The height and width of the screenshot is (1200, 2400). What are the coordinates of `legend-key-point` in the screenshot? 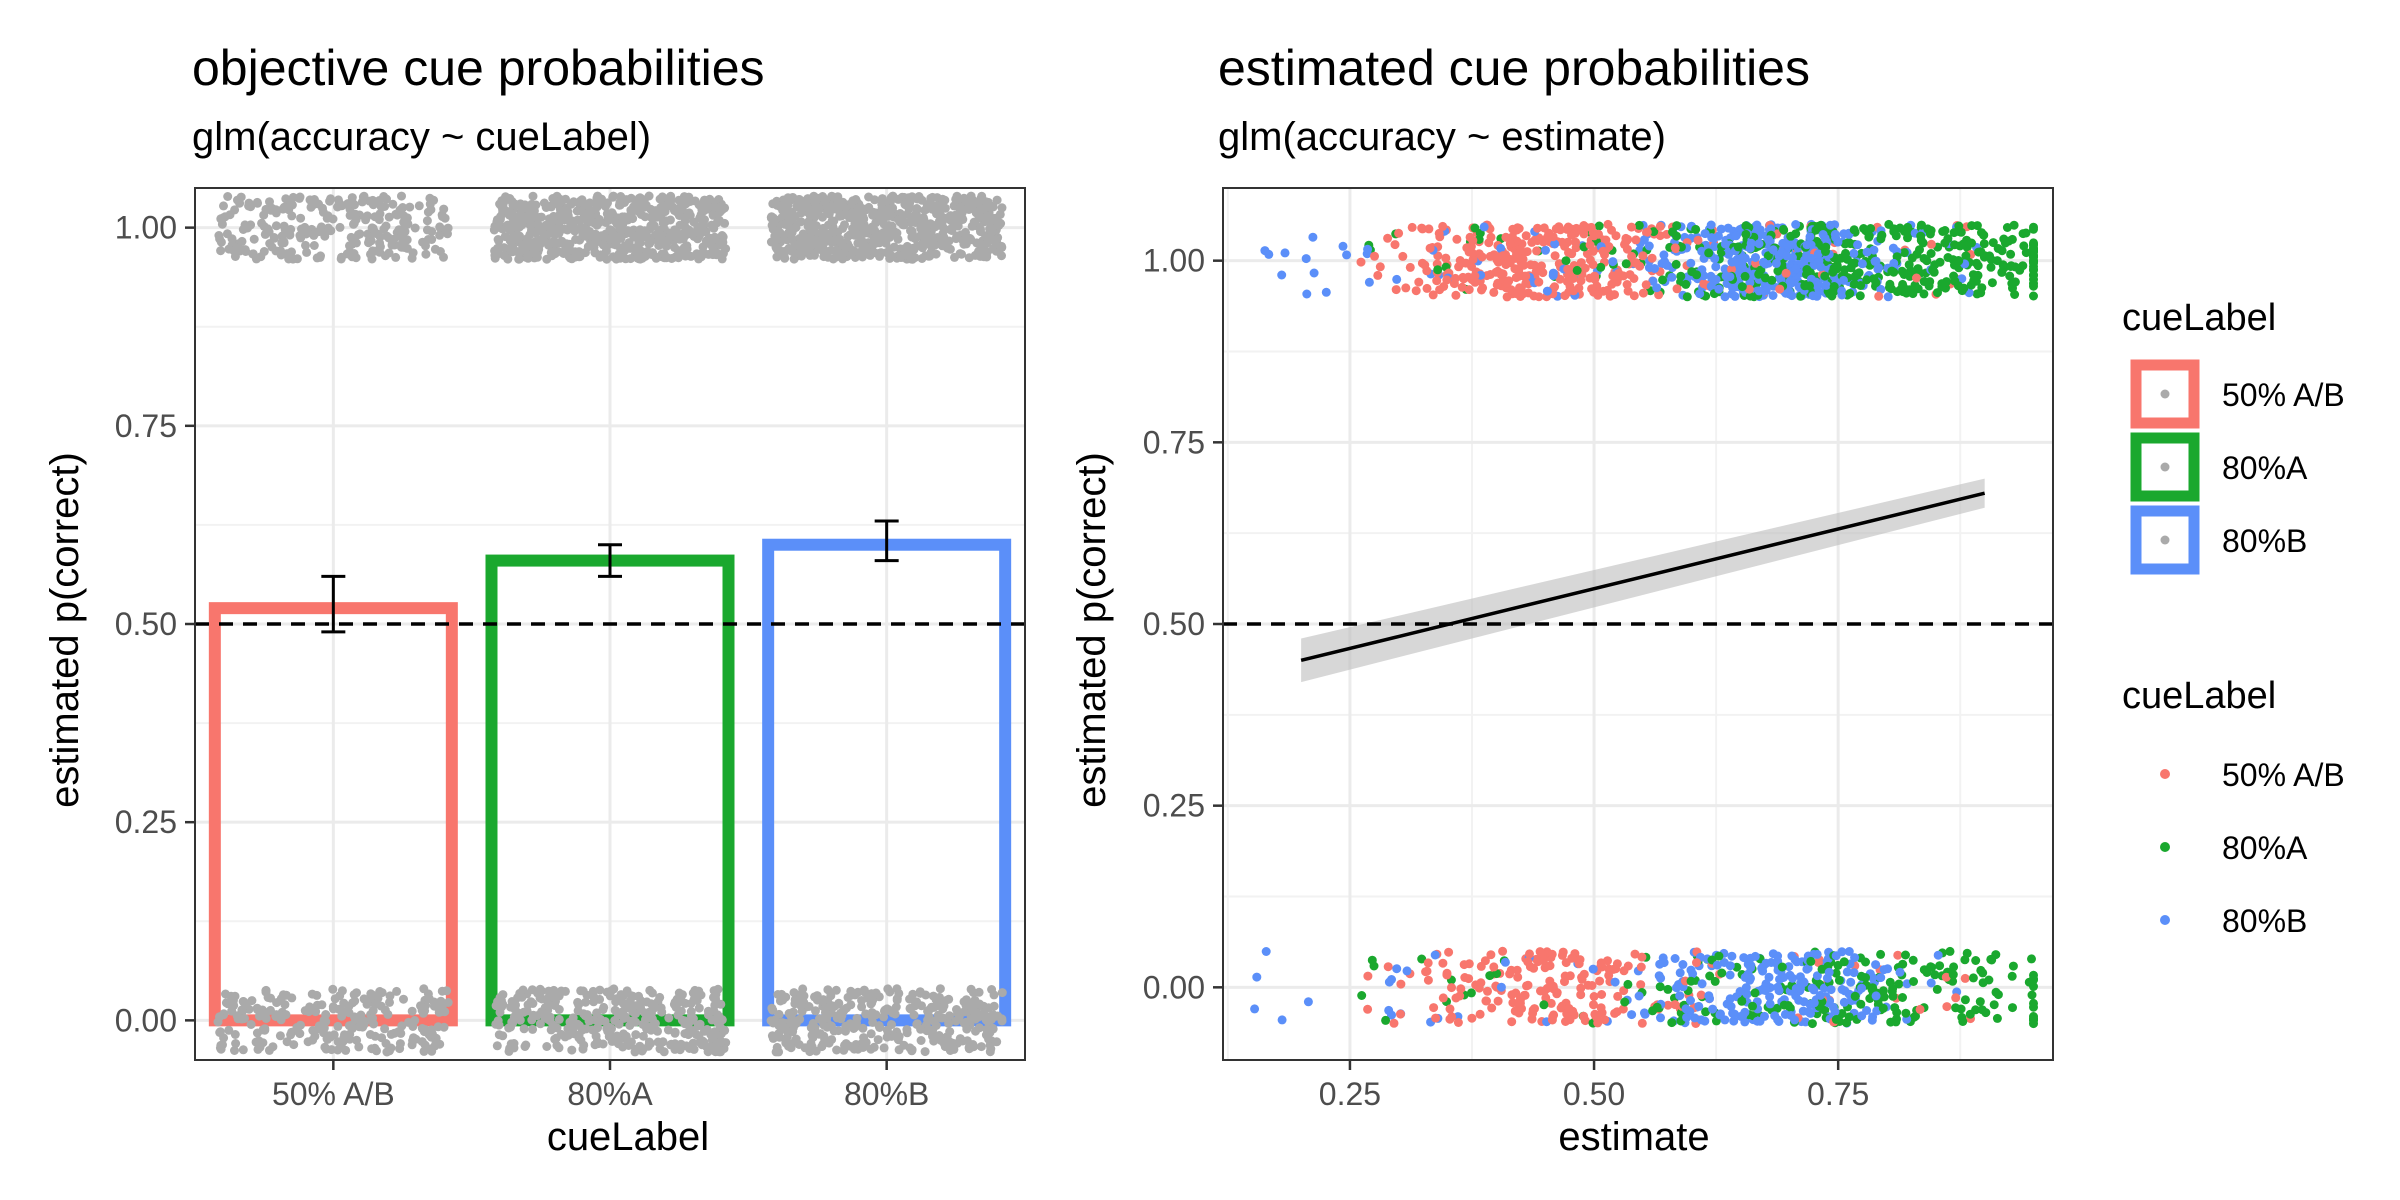 It's located at (2165, 920).